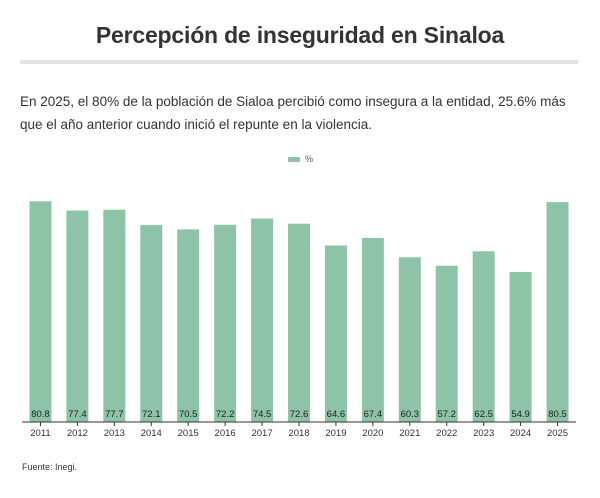 This screenshot has height=498, width=600. What do you see at coordinates (335, 433) in the screenshot?
I see `x-tick-label: 2019` at bounding box center [335, 433].